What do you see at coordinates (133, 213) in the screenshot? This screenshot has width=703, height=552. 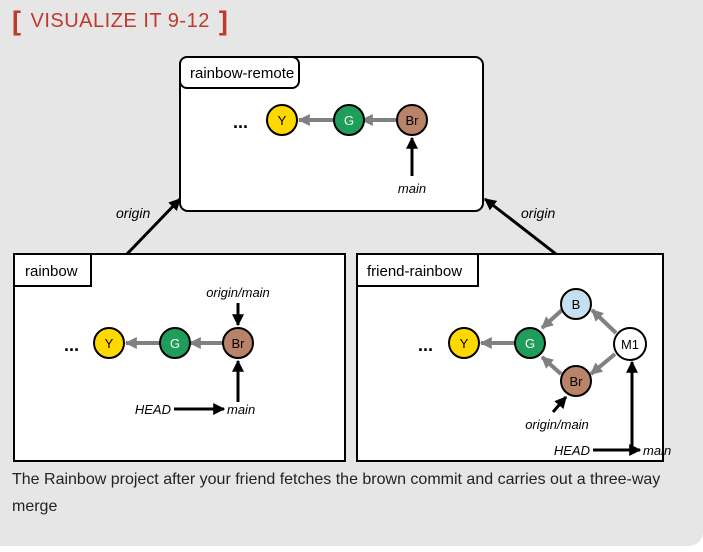 I see `rainbow-origin-label: origin` at bounding box center [133, 213].